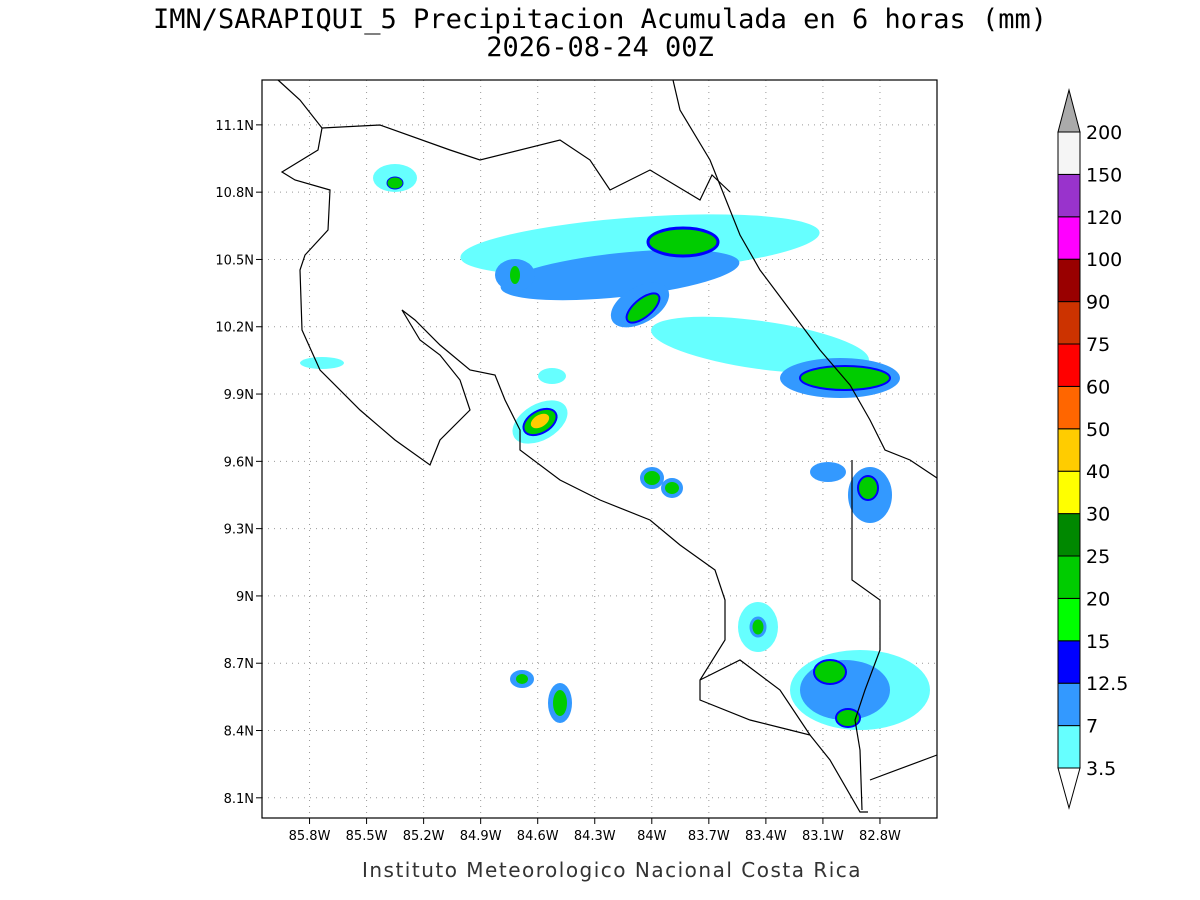  What do you see at coordinates (1098, 472) in the screenshot?
I see `colorbar-label: 40` at bounding box center [1098, 472].